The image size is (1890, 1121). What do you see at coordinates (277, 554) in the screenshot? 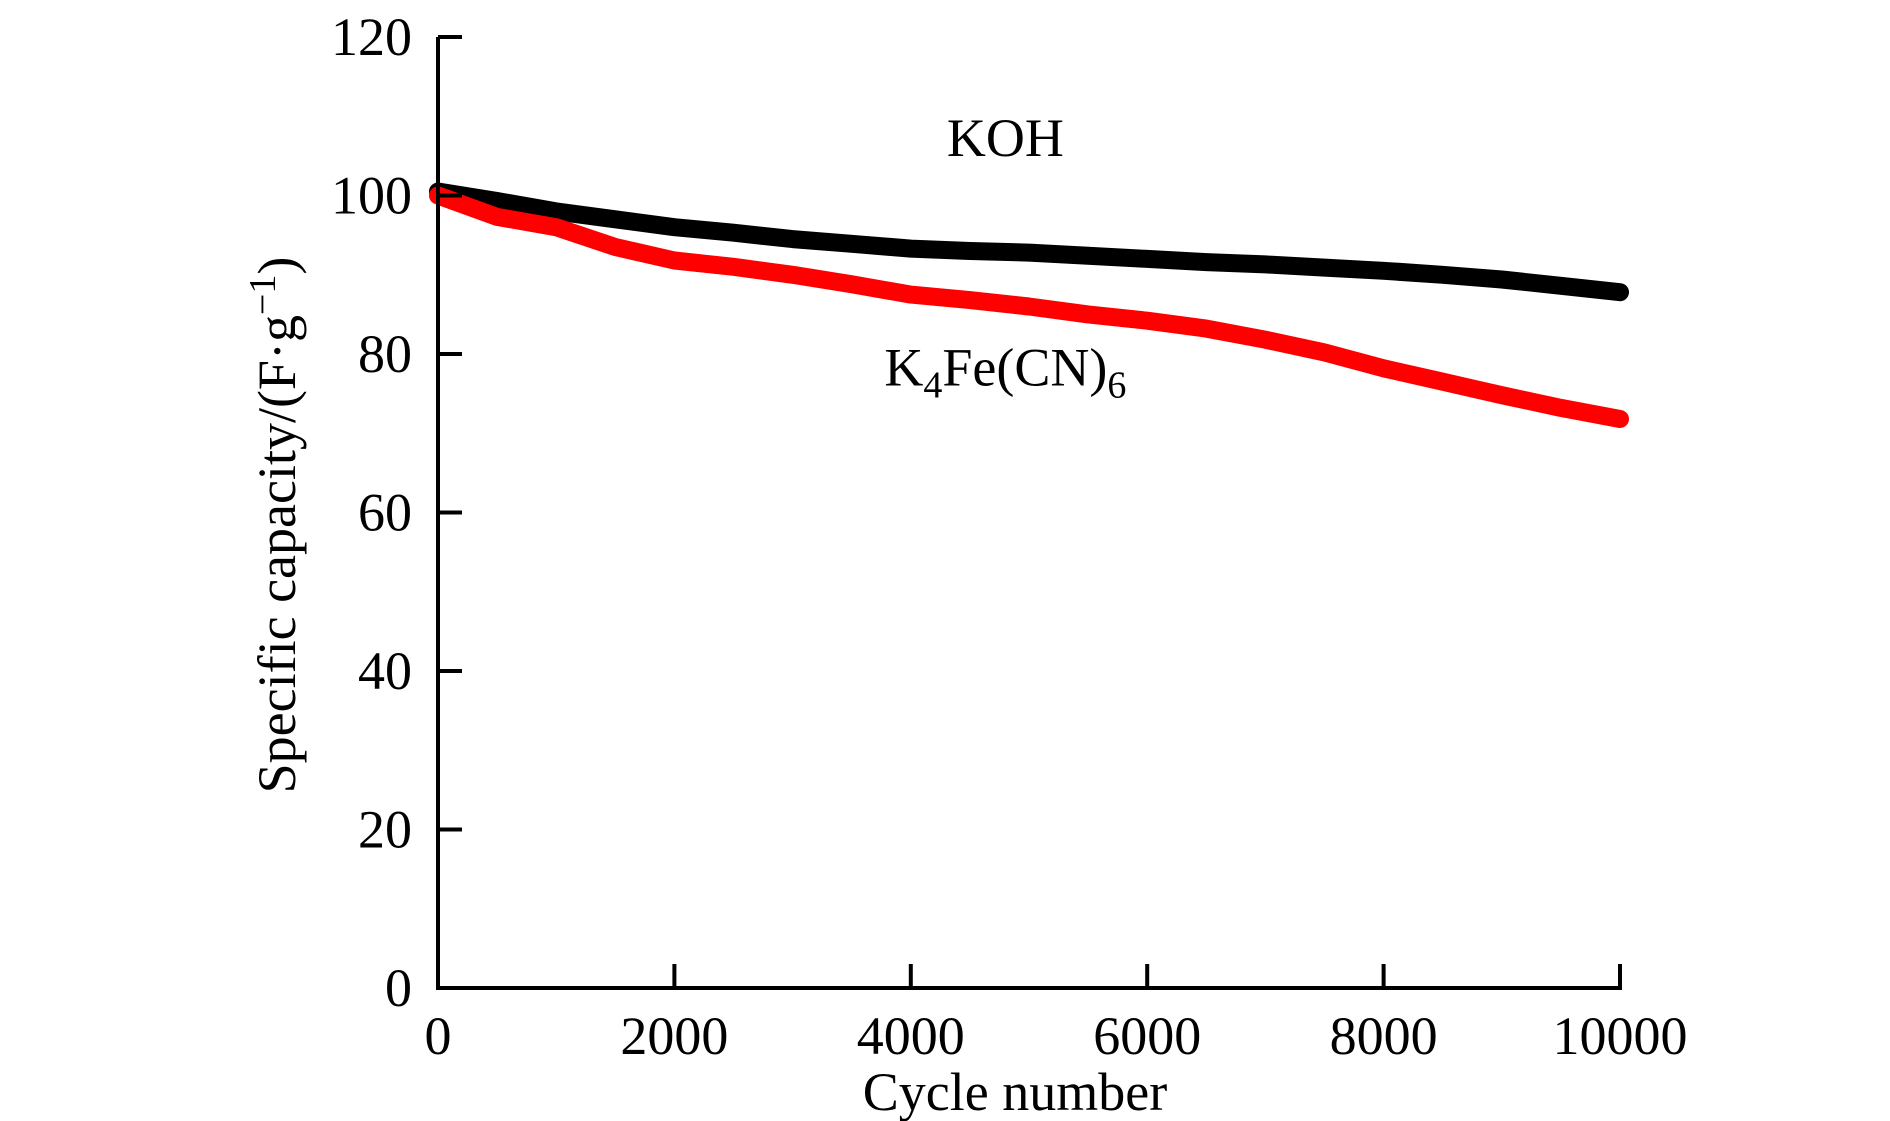
I see `y-axis-title-main: Specific capacity/(F·g` at bounding box center [277, 554].